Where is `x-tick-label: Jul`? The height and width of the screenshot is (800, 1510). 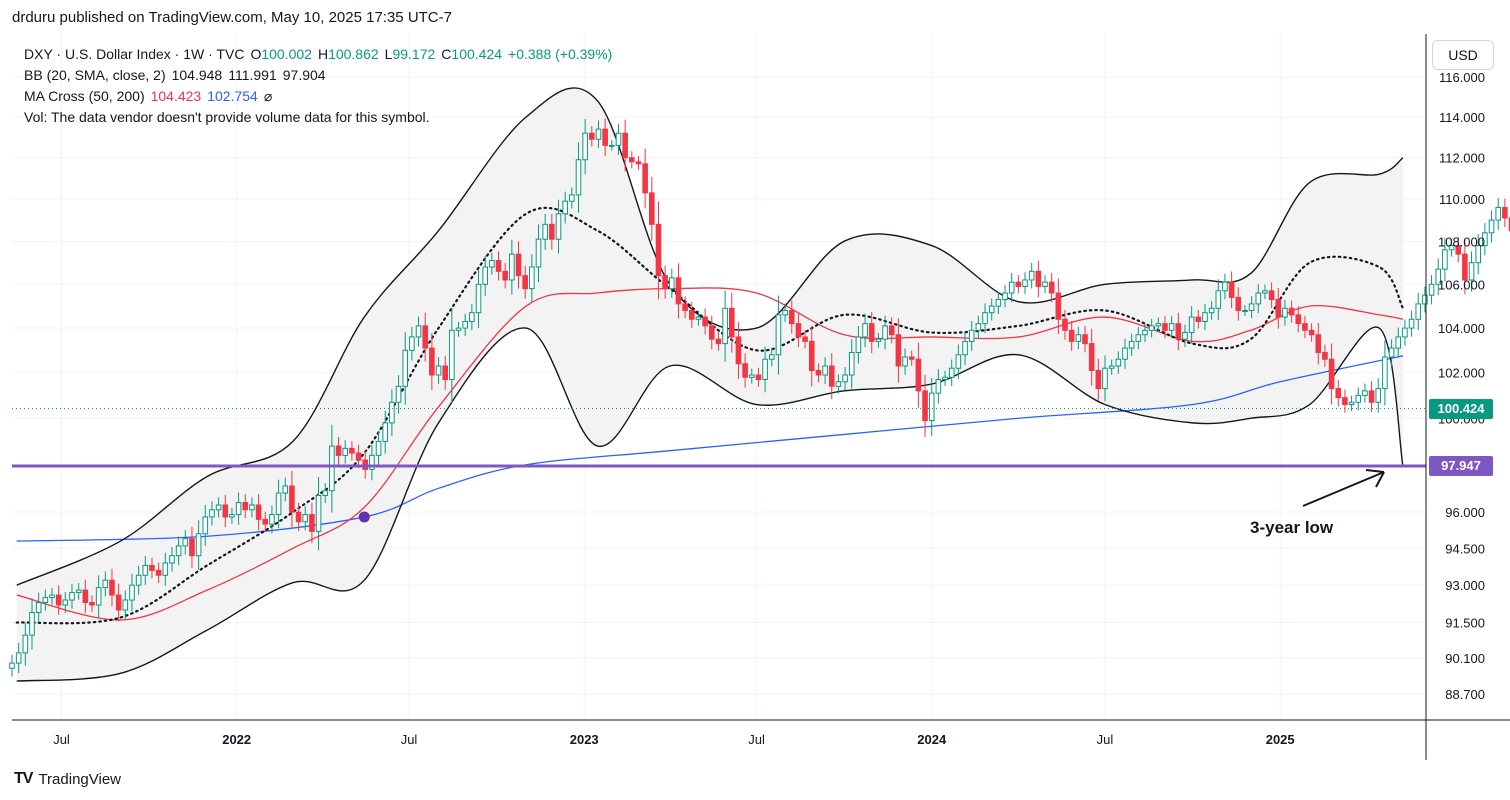 x-tick-label: Jul is located at coordinates (756, 739).